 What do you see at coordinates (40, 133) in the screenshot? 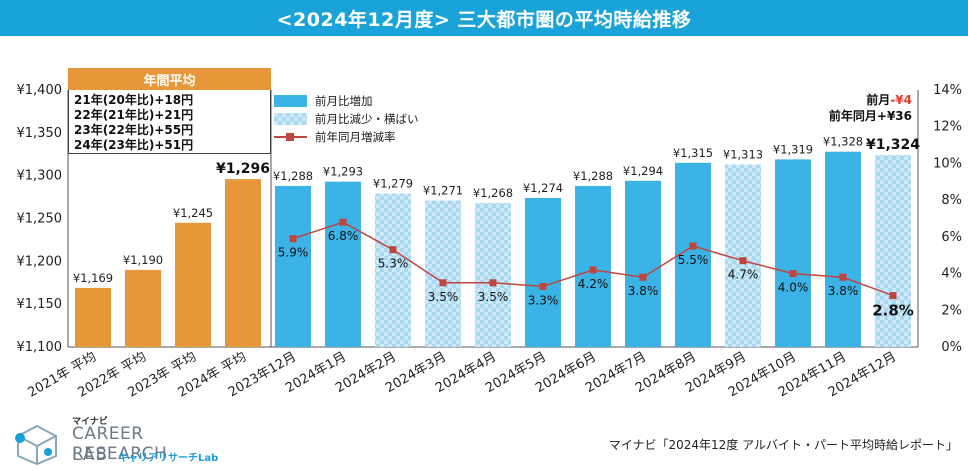
I see `y-left-tick-label: ¥1,350` at bounding box center [40, 133].